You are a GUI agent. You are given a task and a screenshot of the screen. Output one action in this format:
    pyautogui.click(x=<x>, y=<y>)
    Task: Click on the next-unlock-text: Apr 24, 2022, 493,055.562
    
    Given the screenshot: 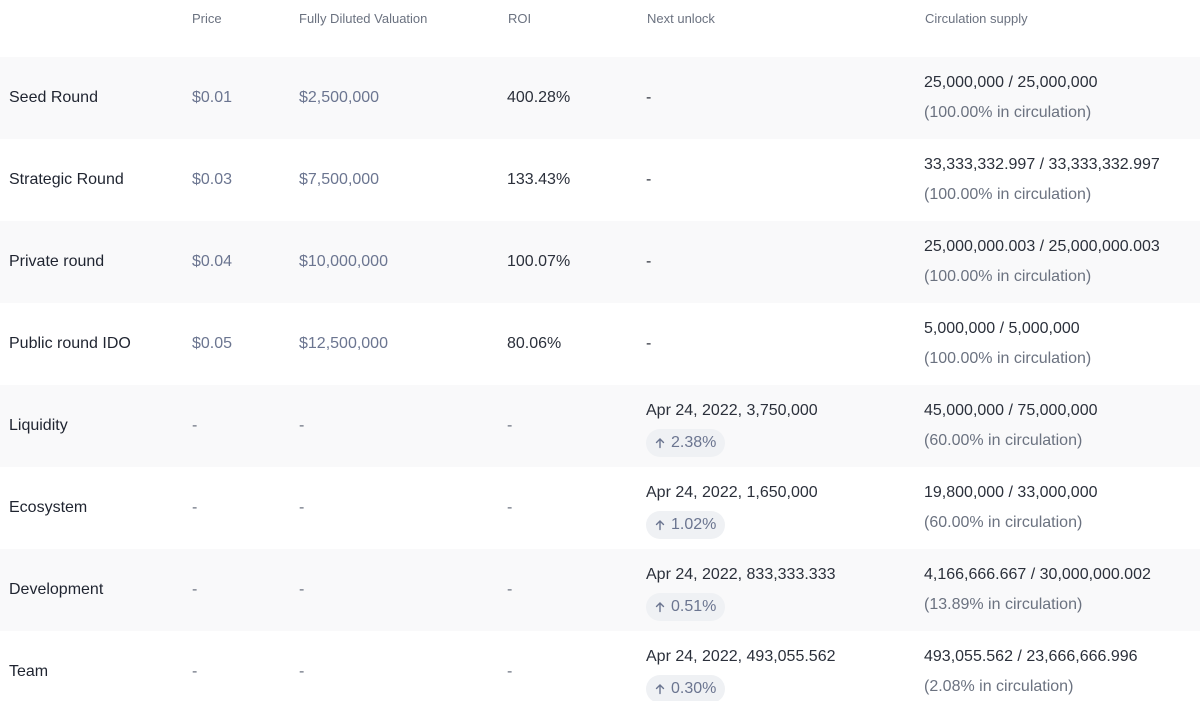 What is the action you would take?
    pyautogui.click(x=741, y=656)
    